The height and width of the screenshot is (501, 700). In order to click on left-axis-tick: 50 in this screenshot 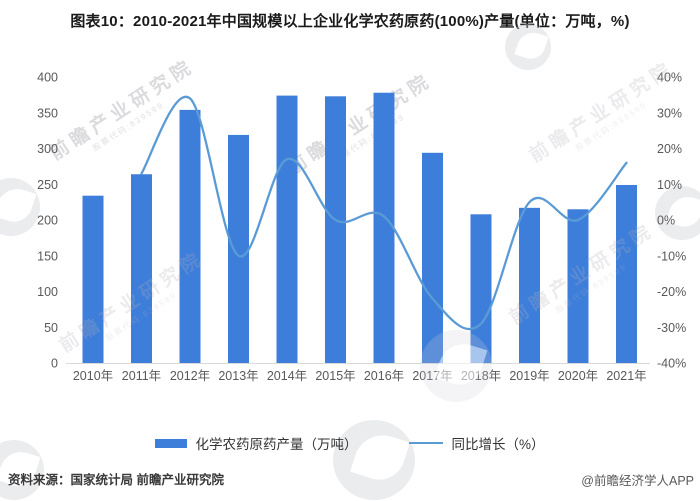, I will do `click(51, 328)`.